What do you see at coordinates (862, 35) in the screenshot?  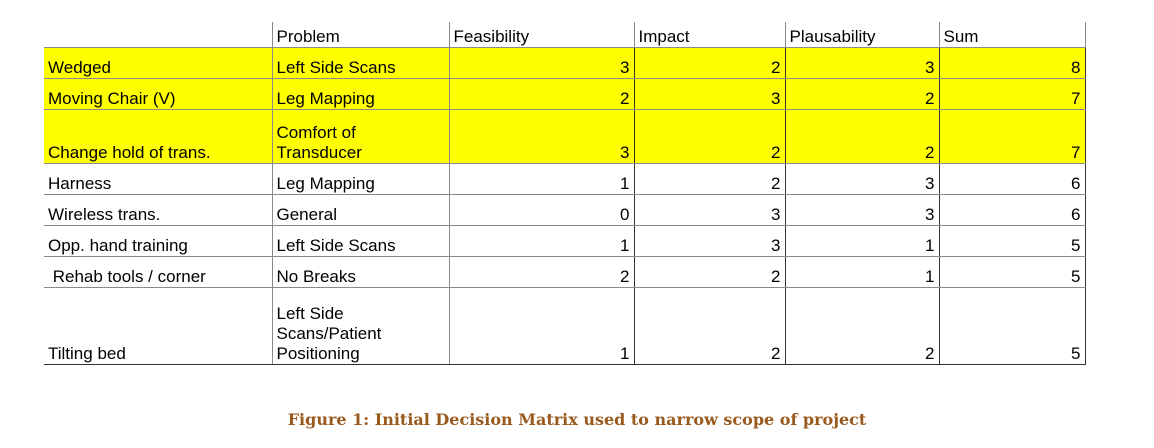 I see `header-plausability: Plausability` at bounding box center [862, 35].